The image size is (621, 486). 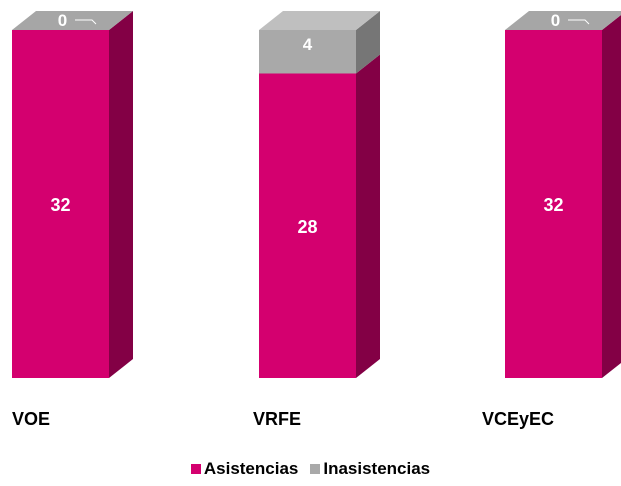 What do you see at coordinates (368, 216) in the screenshot?
I see `bar-side-asistencias-vrfe` at bounding box center [368, 216].